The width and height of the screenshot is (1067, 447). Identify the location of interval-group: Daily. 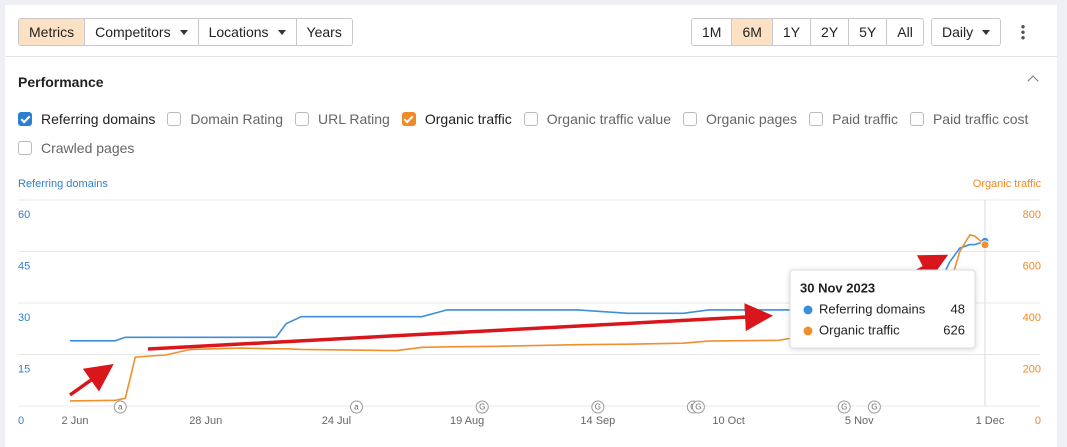
(966, 32).